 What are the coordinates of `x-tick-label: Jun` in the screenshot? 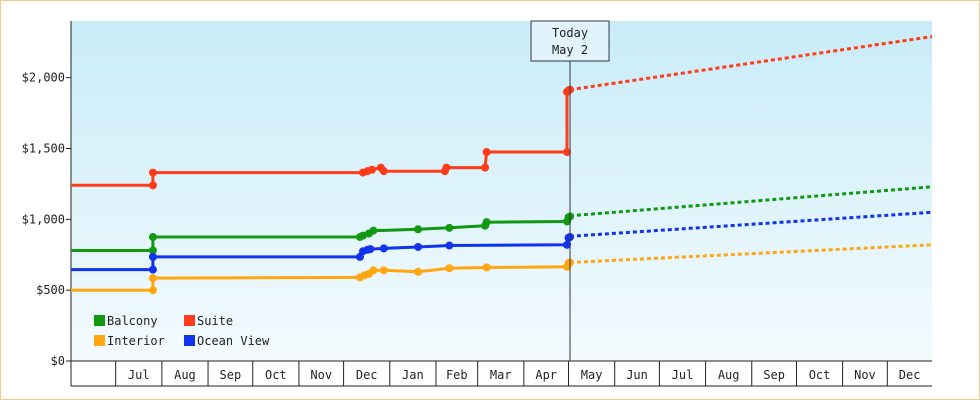 It's located at (637, 375).